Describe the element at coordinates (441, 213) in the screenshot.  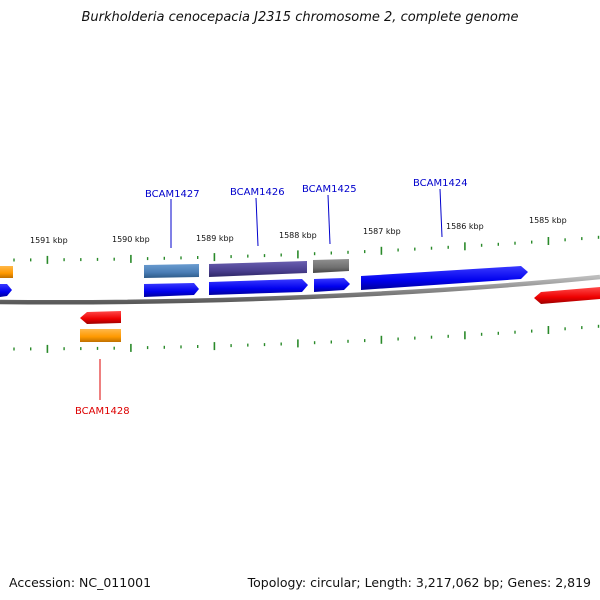
I see `leader-bcam1424` at that location.